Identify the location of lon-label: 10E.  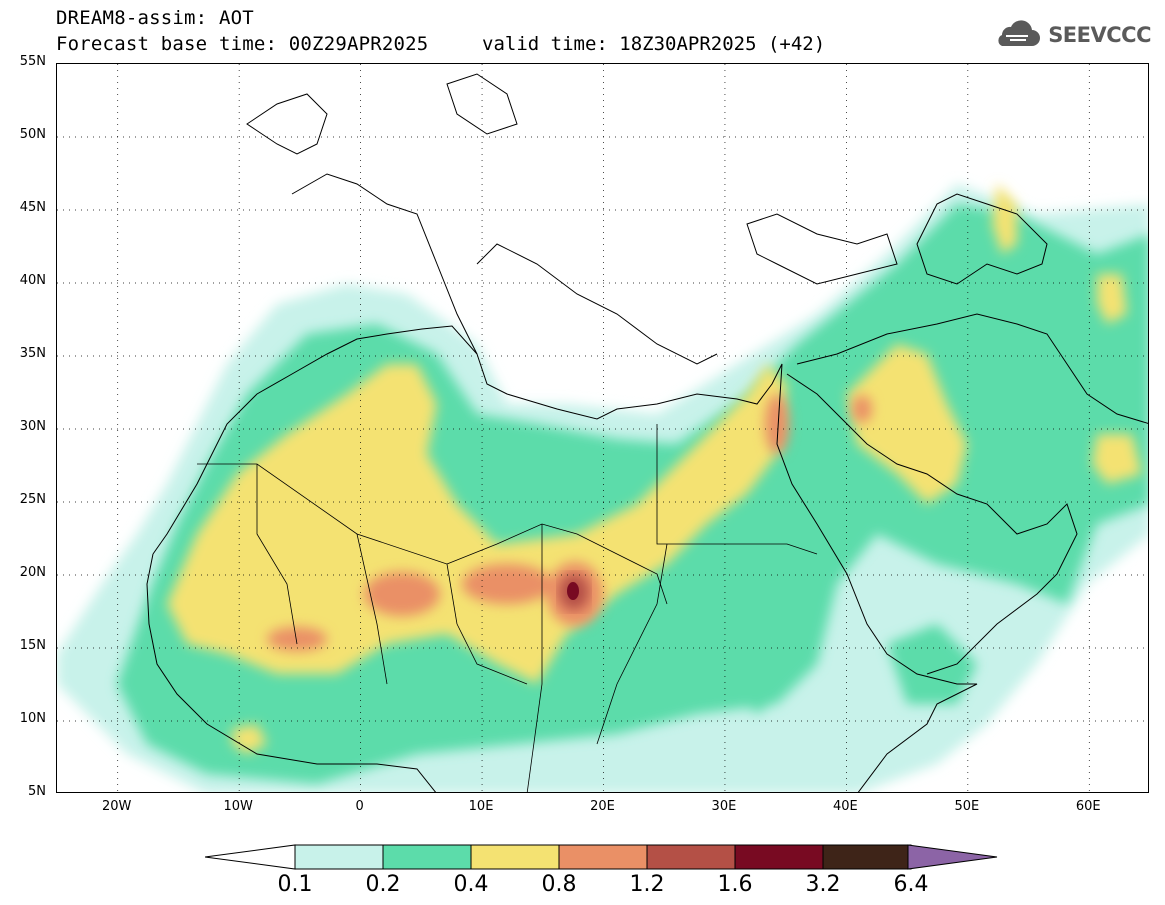
(481, 806).